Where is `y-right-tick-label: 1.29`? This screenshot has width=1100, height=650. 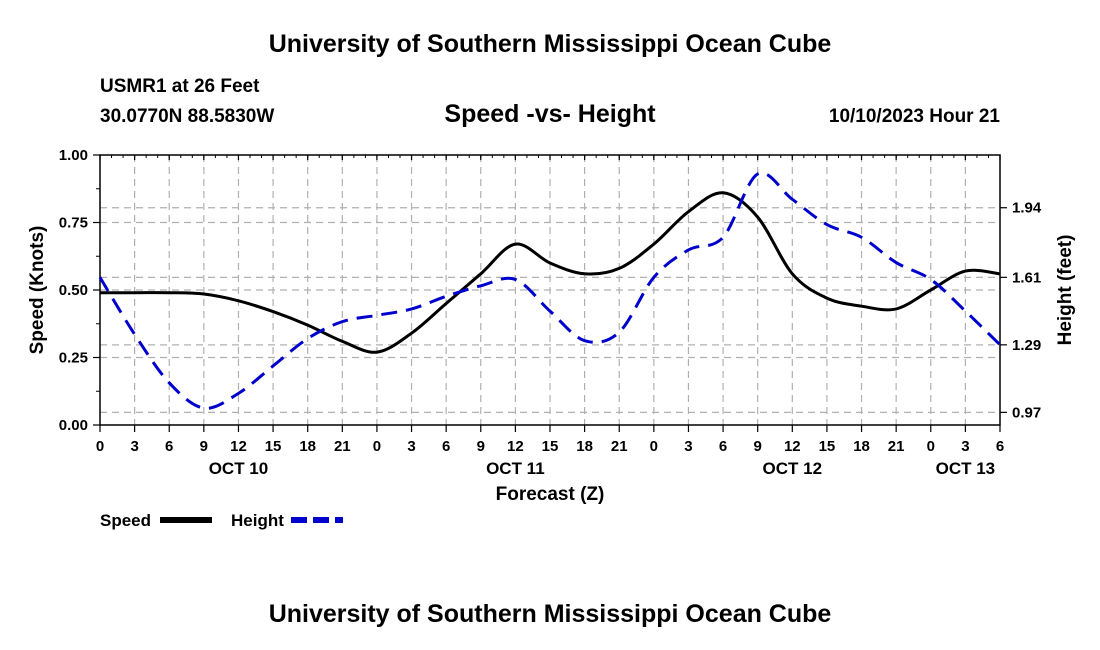
y-right-tick-label: 1.29 is located at coordinates (1026, 345).